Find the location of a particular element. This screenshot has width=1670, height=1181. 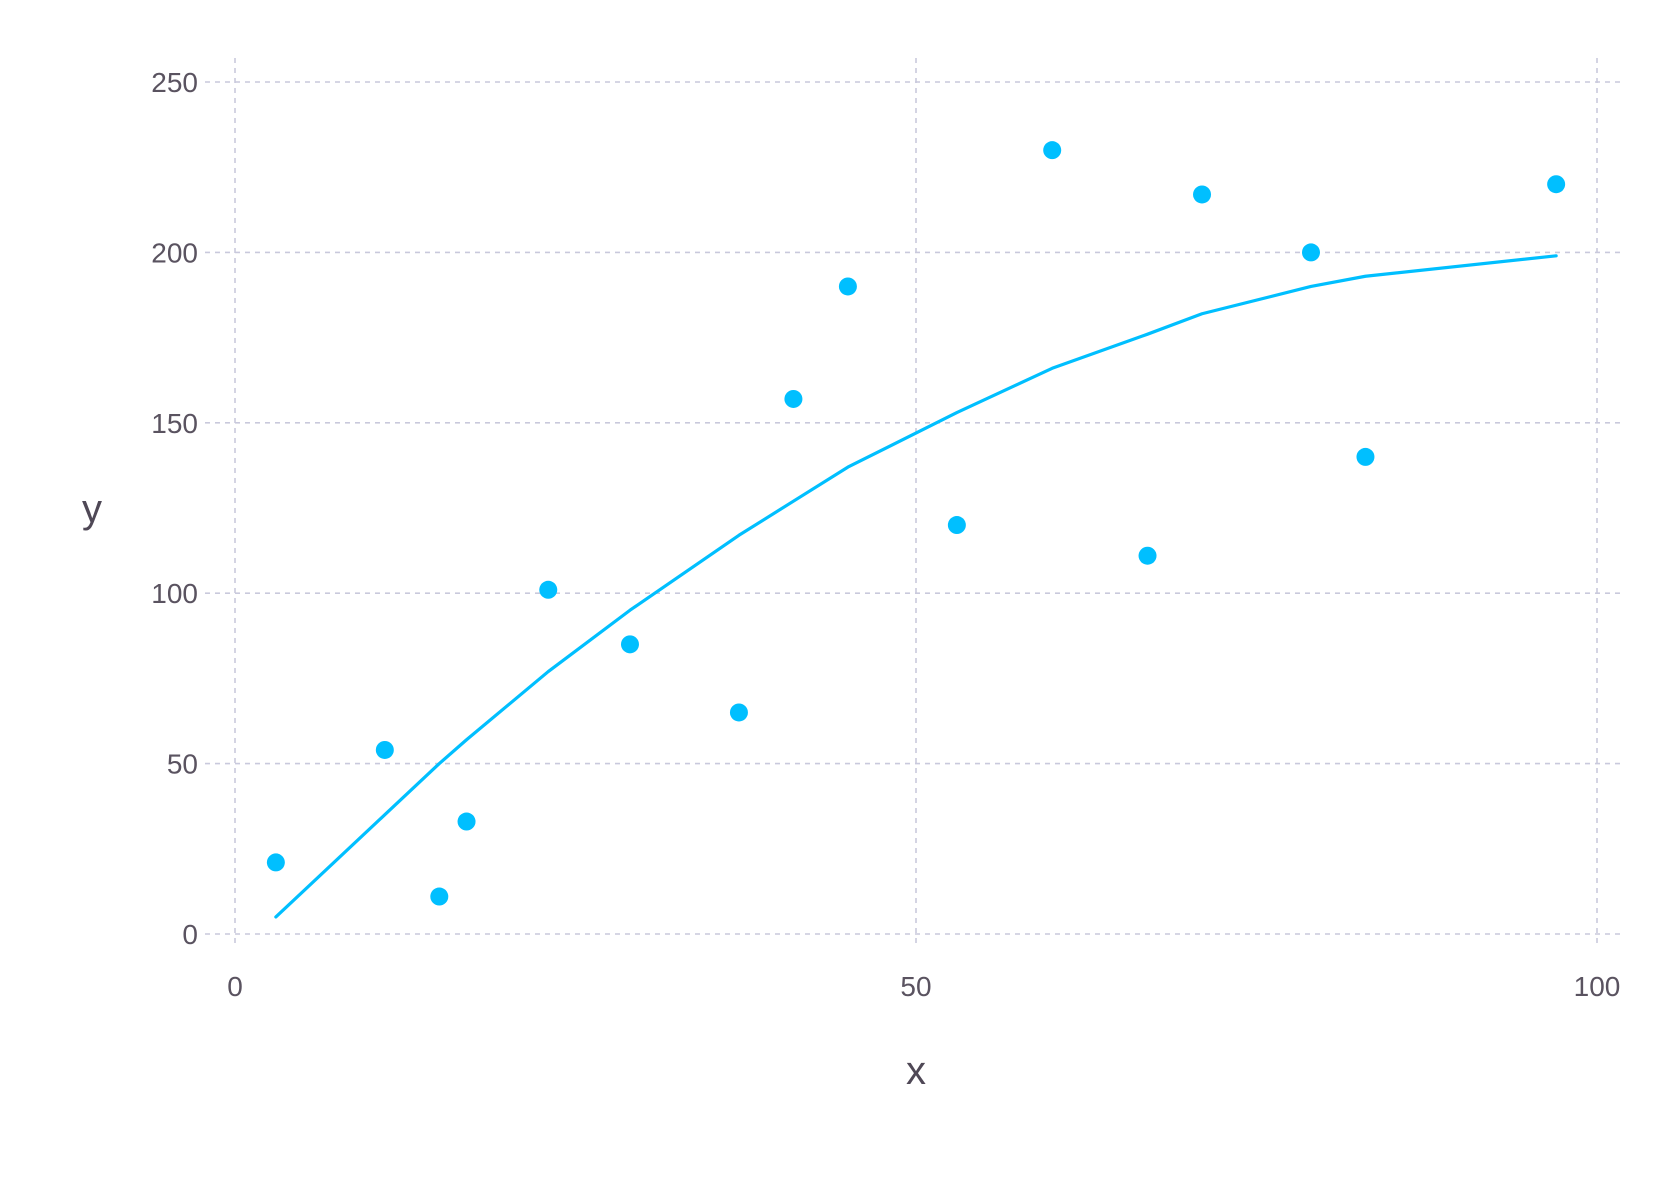

y-axis-label: y is located at coordinates (92, 509).